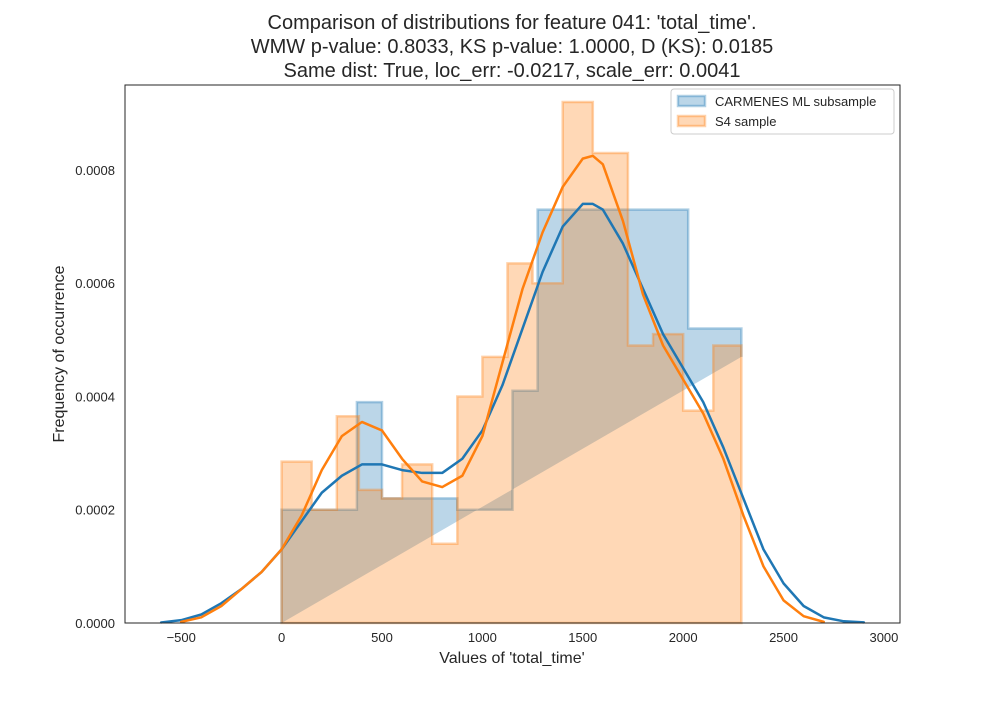 The width and height of the screenshot is (1000, 705). What do you see at coordinates (883, 637) in the screenshot?
I see `x-tick-label: 3000` at bounding box center [883, 637].